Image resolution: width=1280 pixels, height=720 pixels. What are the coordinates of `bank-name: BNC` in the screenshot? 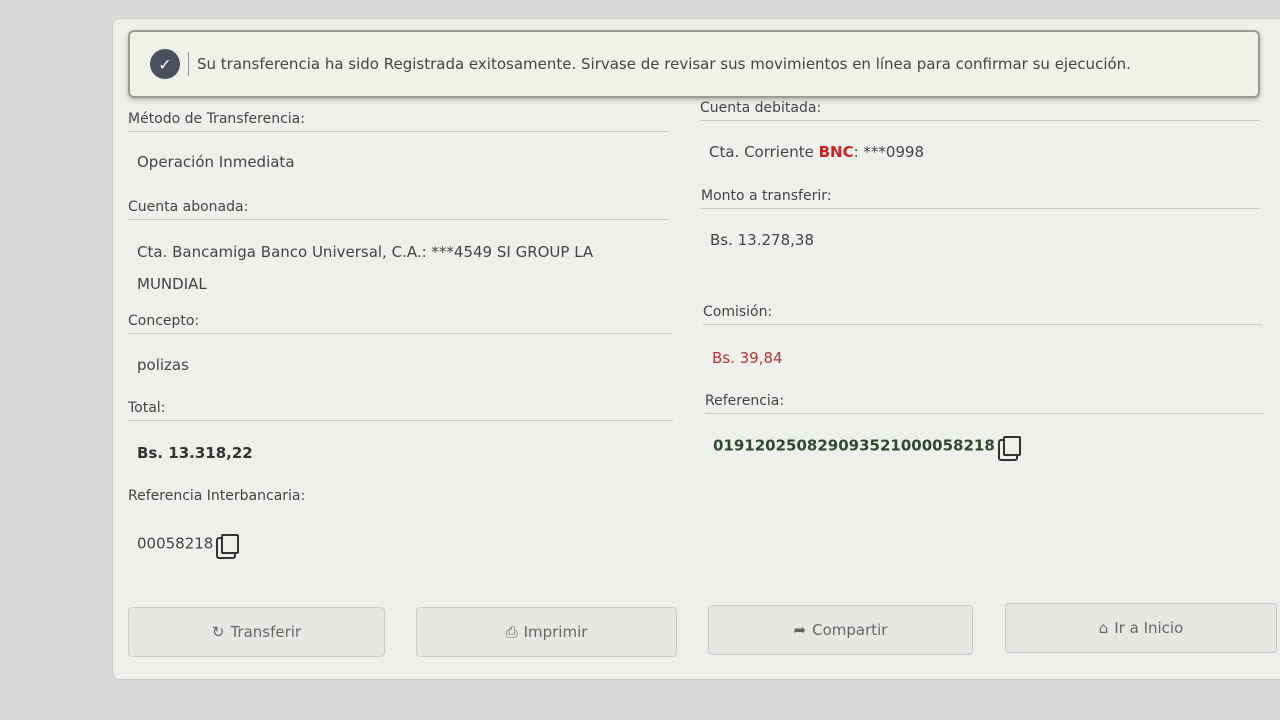 It's located at (836, 152).